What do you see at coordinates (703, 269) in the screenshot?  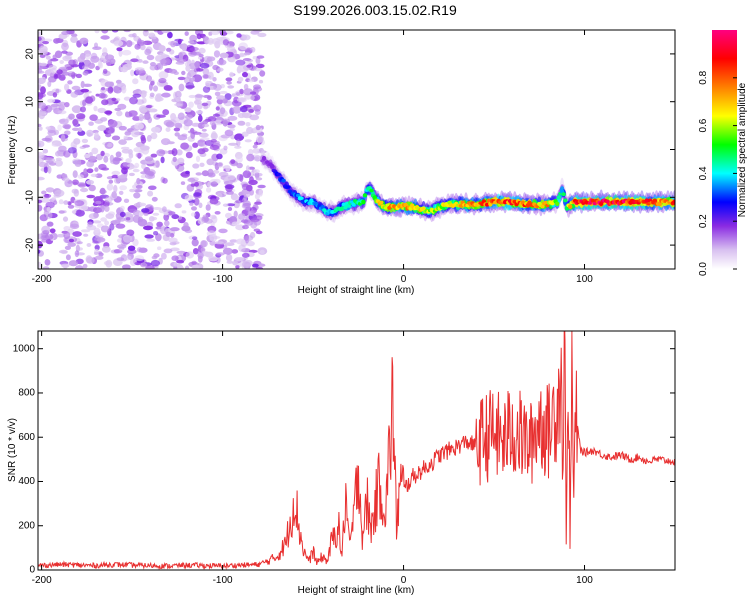 I see `colorbar-tick-label: 0.0` at bounding box center [703, 269].